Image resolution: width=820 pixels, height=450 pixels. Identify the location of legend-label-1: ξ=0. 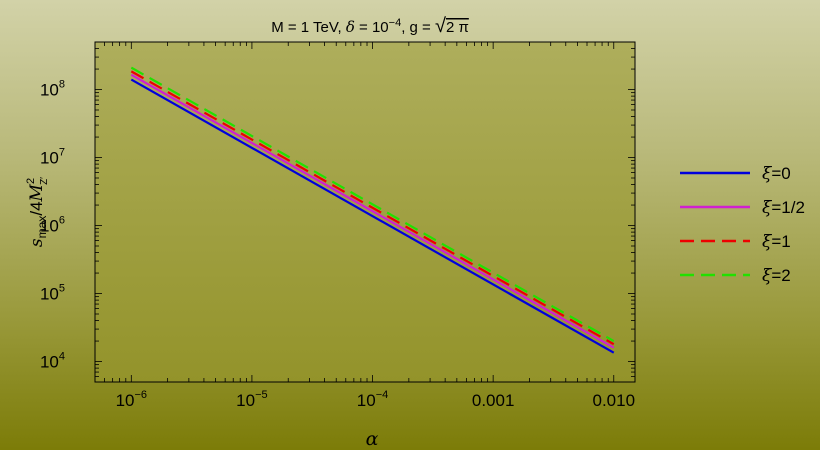
(776, 174).